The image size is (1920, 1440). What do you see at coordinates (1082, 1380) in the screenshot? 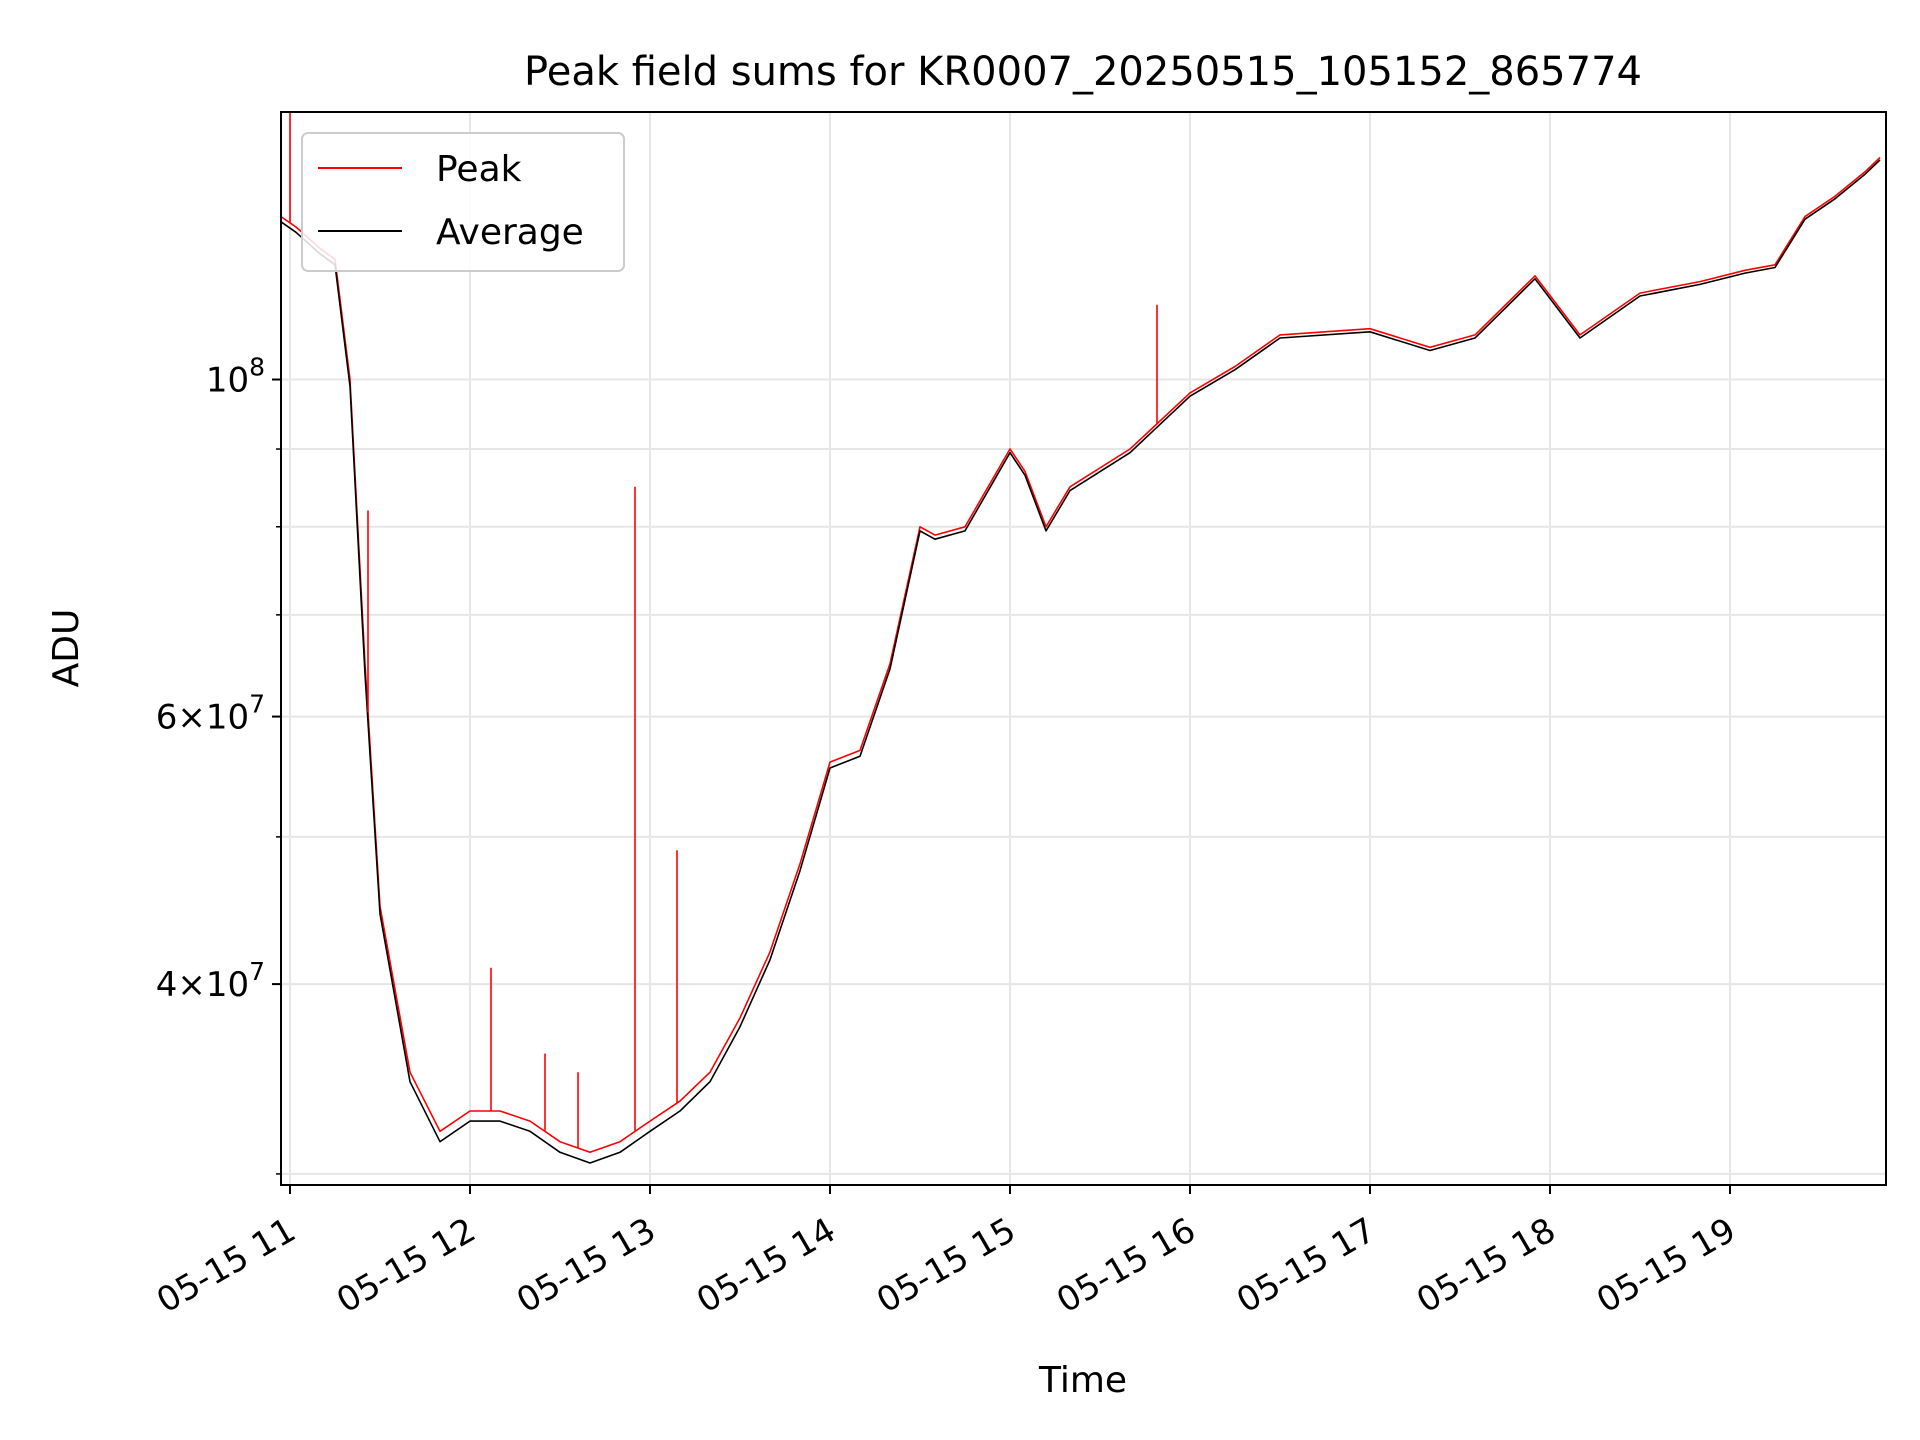
I see `x-axis-label: Time` at bounding box center [1082, 1380].